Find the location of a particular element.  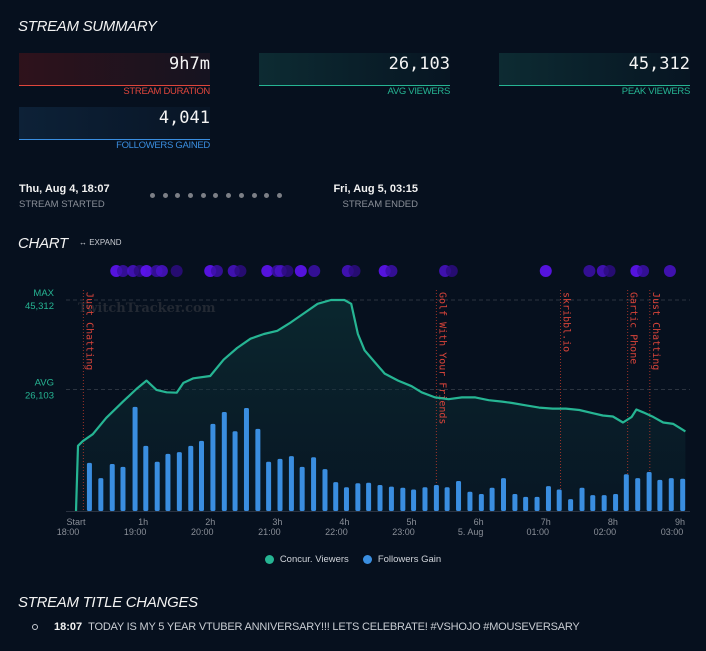

watermark: TwitchTracker.com is located at coordinates (147, 308).